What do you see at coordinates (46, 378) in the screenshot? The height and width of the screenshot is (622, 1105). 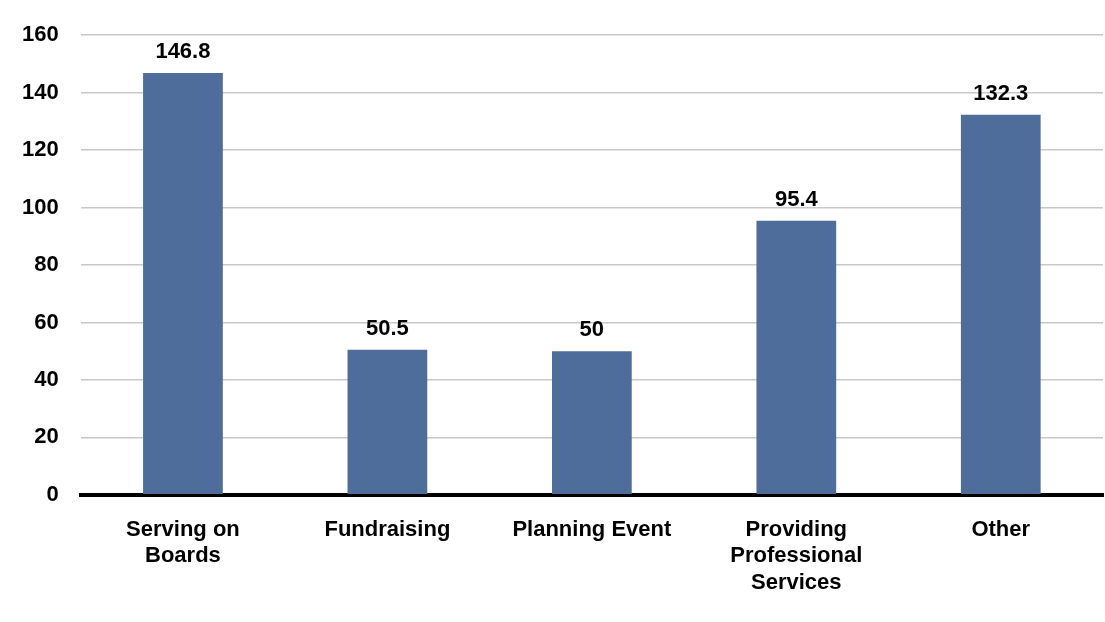 I see `y-tick-label: 40` at bounding box center [46, 378].